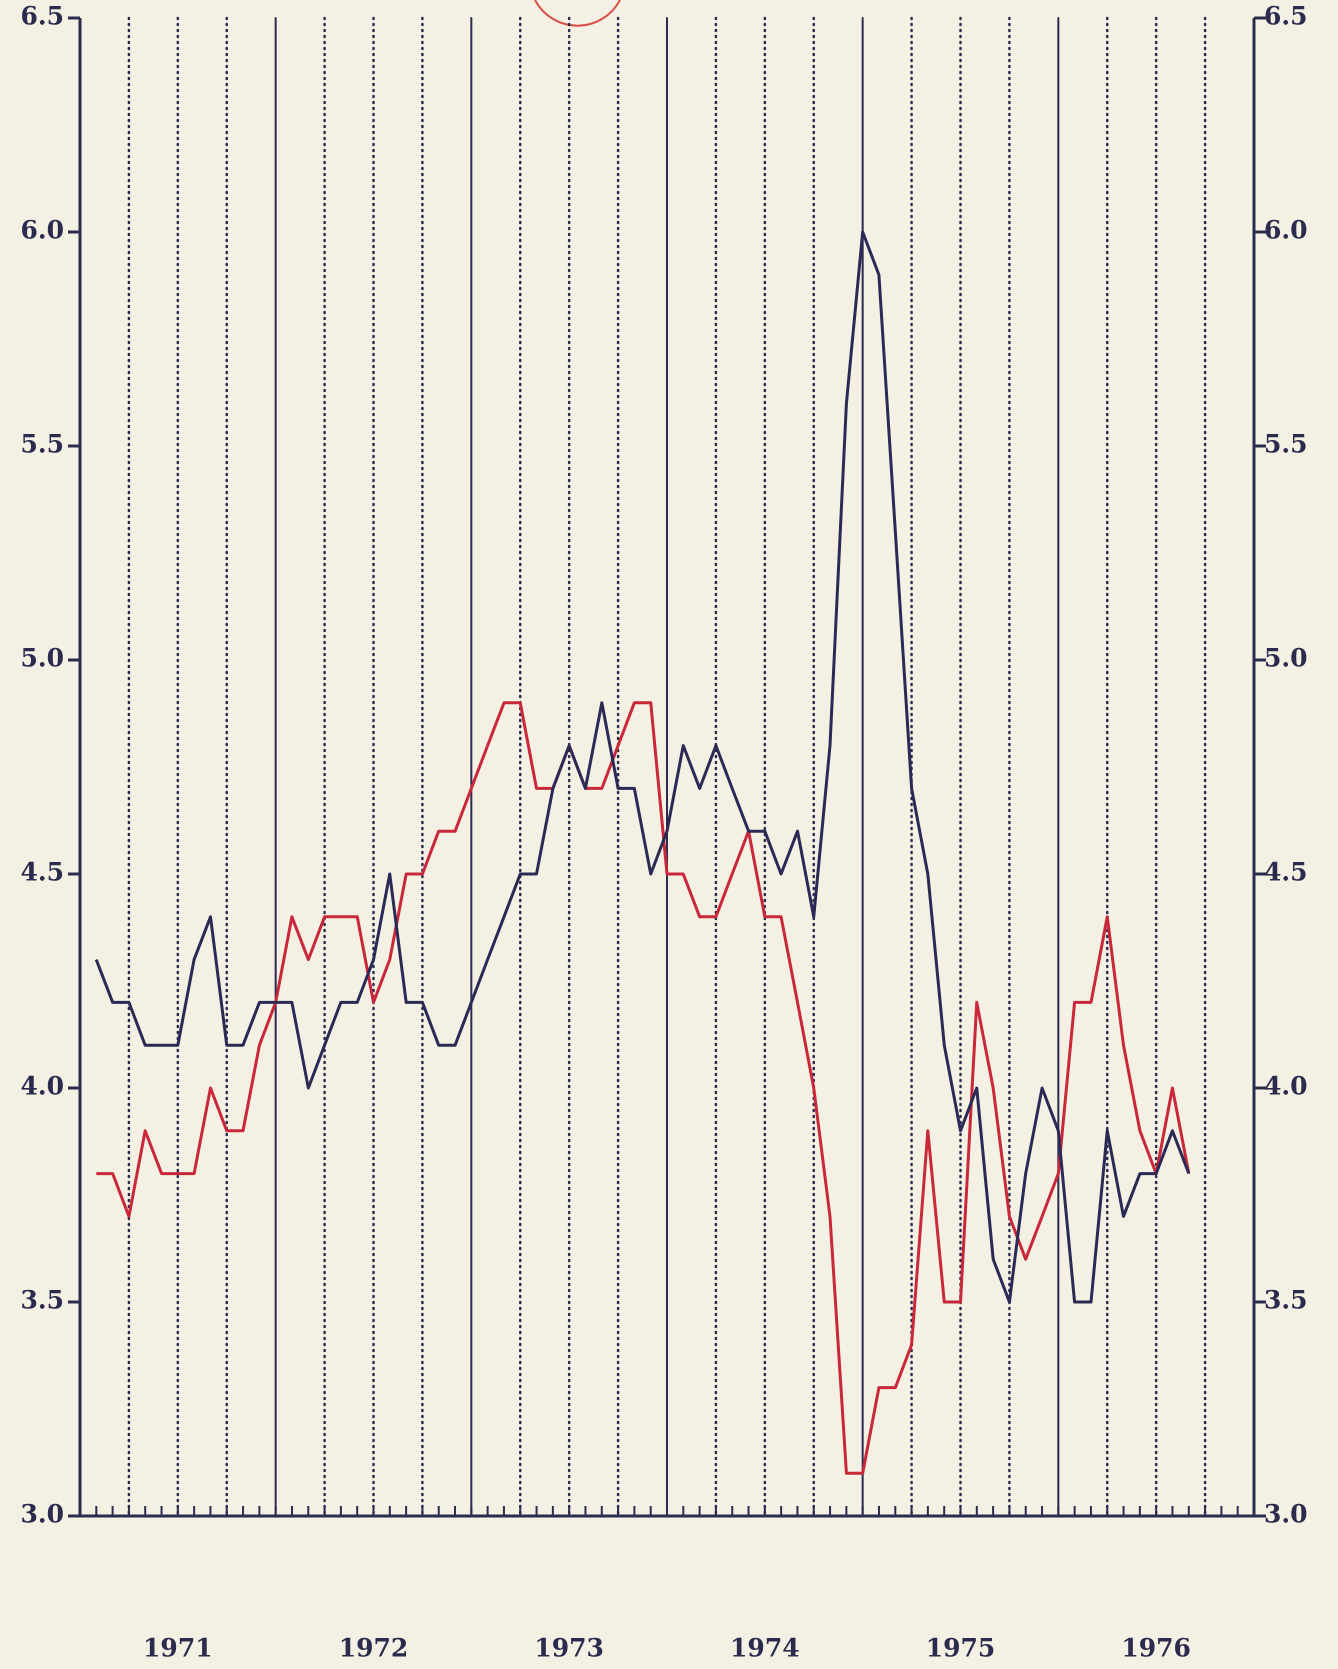 This screenshot has width=1338, height=1669. What do you see at coordinates (43, 1514) in the screenshot?
I see `y-tick-label: 3.0` at bounding box center [43, 1514].